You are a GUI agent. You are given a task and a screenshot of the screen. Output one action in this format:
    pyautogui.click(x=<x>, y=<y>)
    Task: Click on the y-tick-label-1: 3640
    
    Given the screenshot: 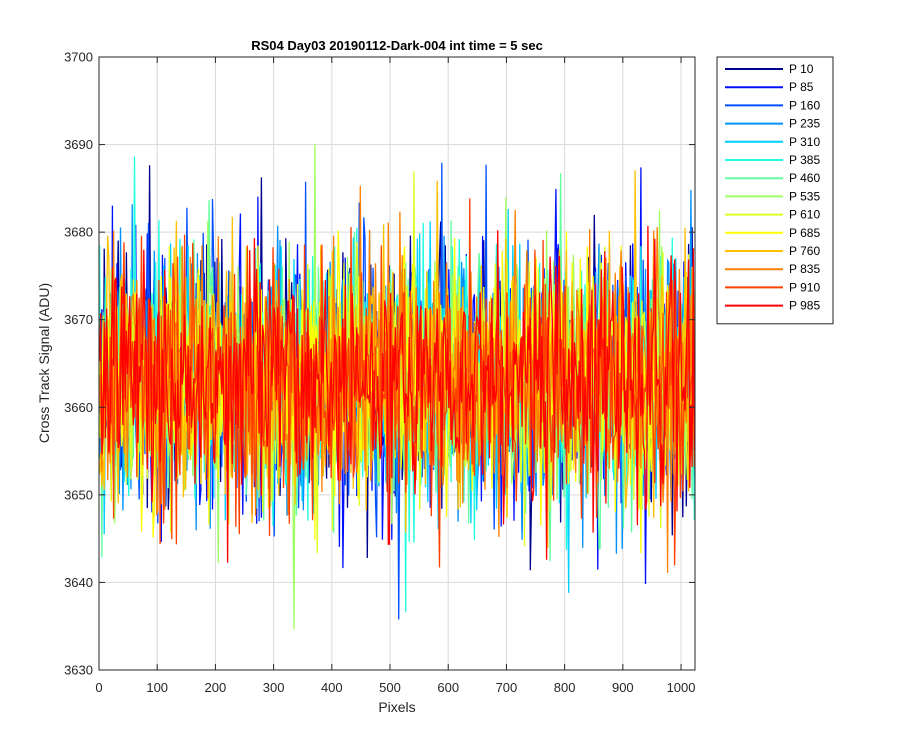 What is the action you would take?
    pyautogui.click(x=78, y=582)
    